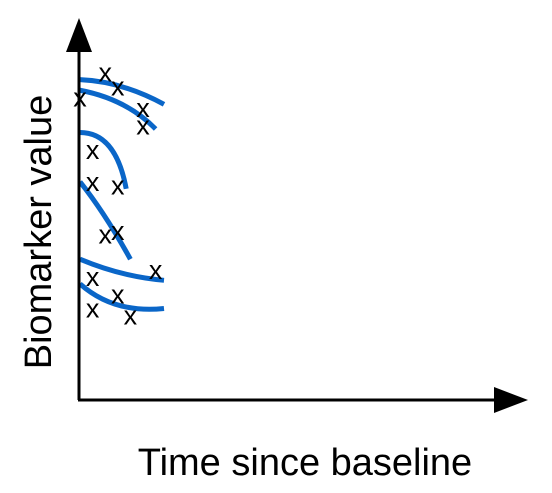  I want to click on data-point-6-1: x, so click(93, 308).